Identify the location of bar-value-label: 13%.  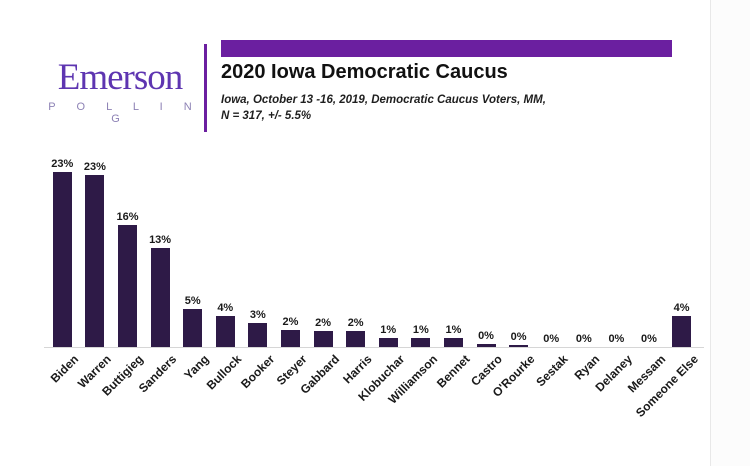
(160, 240).